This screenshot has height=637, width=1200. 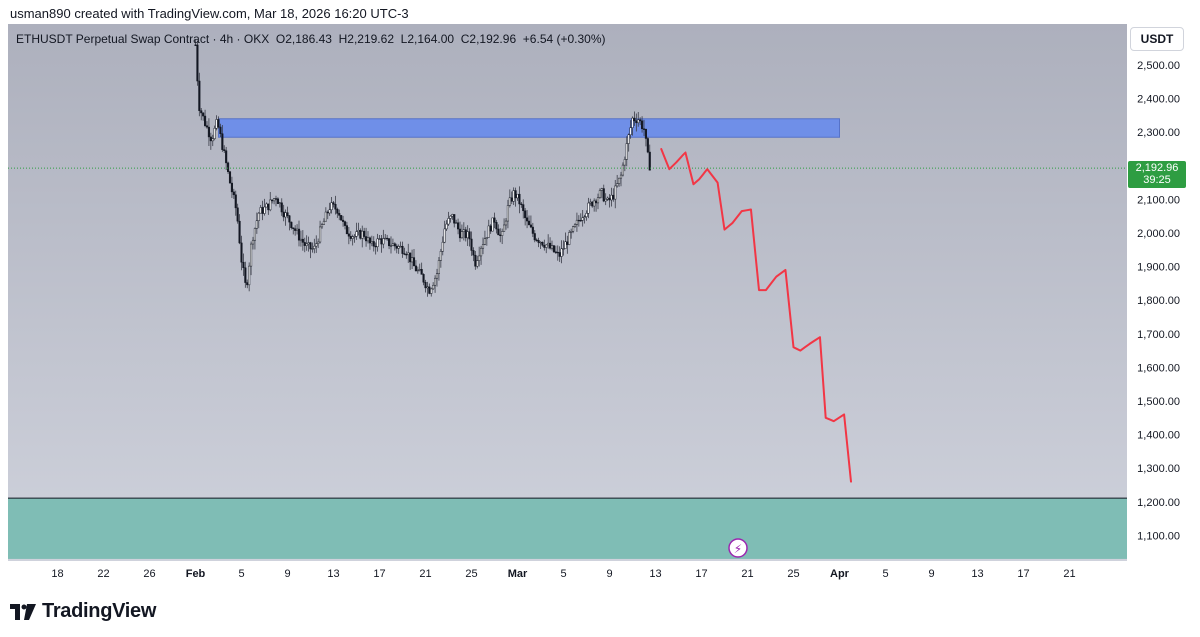 What do you see at coordinates (83, 611) in the screenshot?
I see `tradingview-logo: TradingView` at bounding box center [83, 611].